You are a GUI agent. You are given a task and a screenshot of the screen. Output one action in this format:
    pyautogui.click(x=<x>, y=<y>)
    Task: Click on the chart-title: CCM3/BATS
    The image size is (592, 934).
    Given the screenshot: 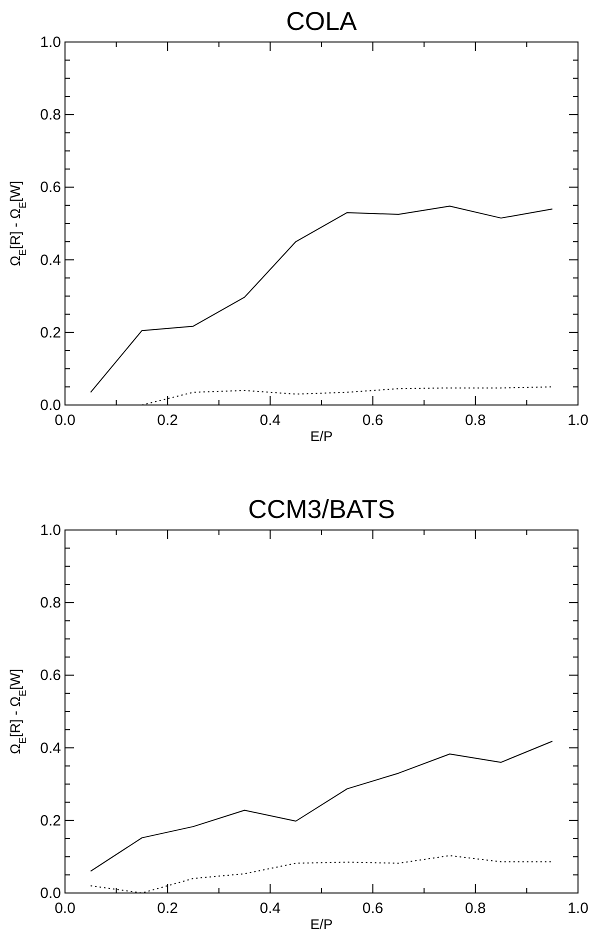 What is the action you would take?
    pyautogui.click(x=321, y=509)
    